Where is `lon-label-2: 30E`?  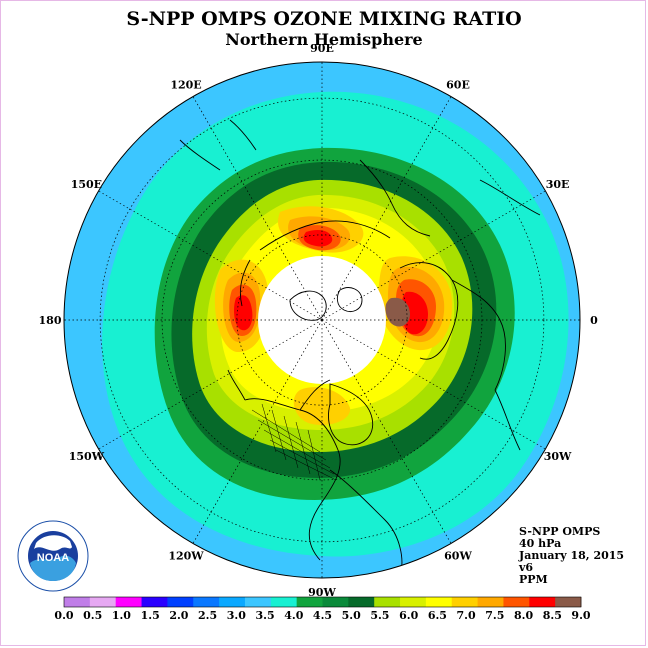
lon-label-2: 30E is located at coordinates (558, 184).